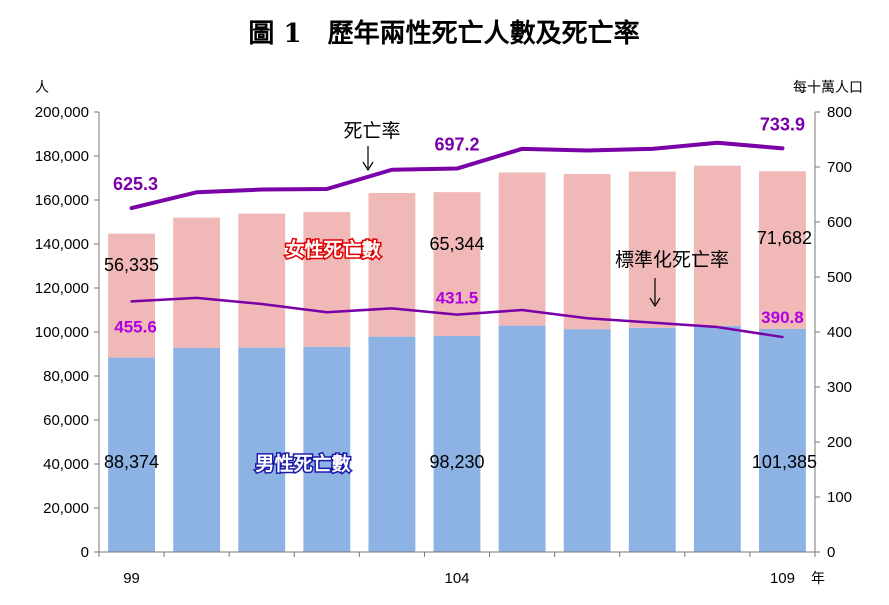 This screenshot has height=605, width=889. Describe the element at coordinates (818, 579) in the screenshot. I see `x-axis-unit: 年` at that location.